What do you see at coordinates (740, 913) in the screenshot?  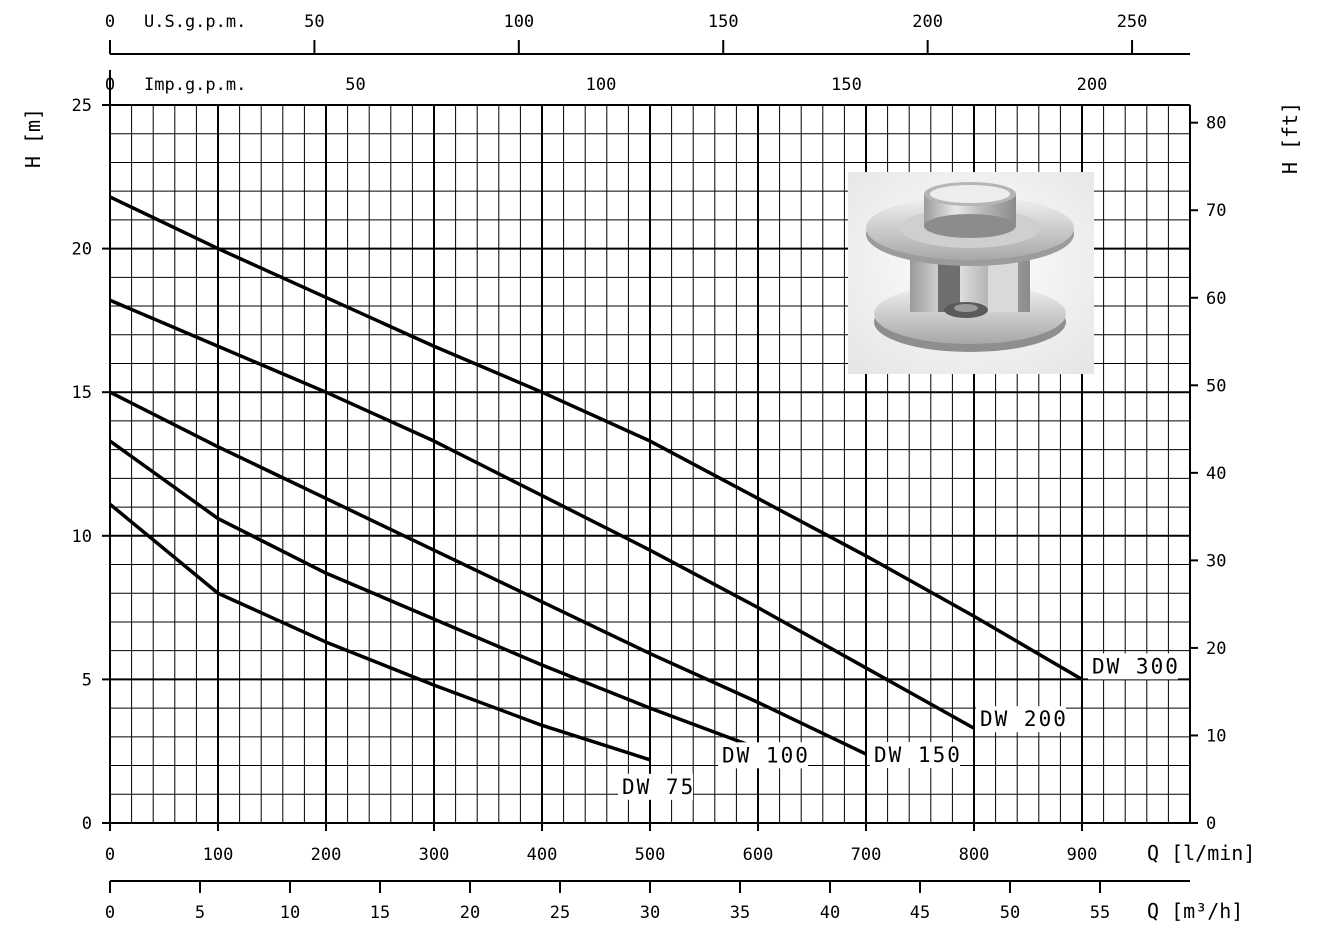 I see `x-tick-label-m3h: 35` at bounding box center [740, 913].